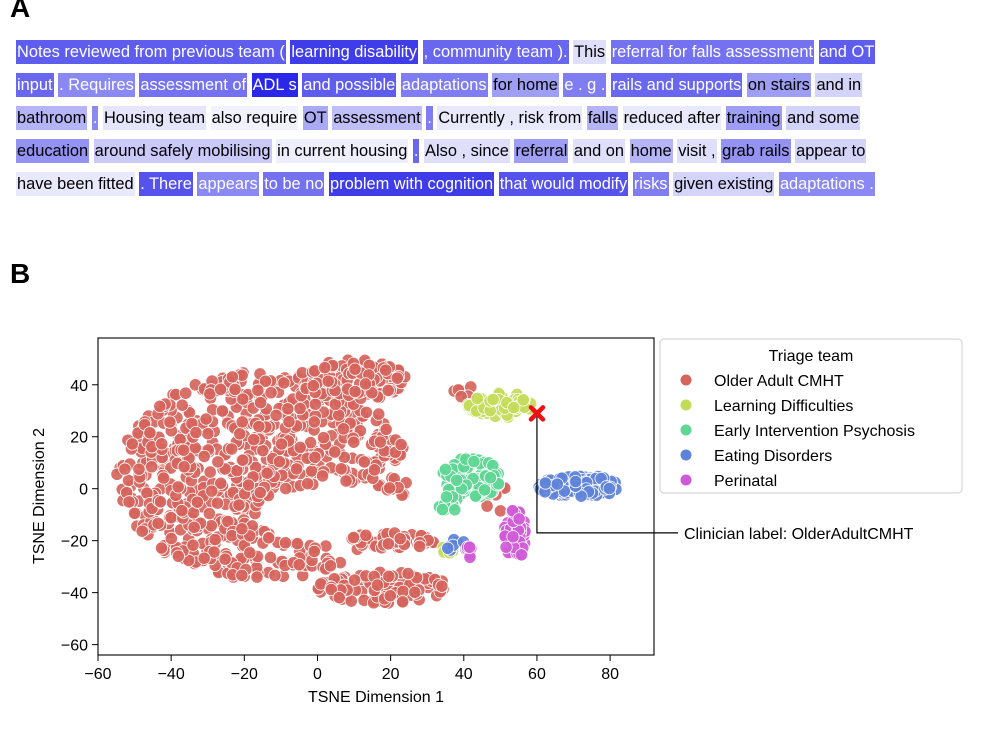 The width and height of the screenshot is (992, 743). I want to click on highlighted-token: referral for falls assessment, so click(712, 52).